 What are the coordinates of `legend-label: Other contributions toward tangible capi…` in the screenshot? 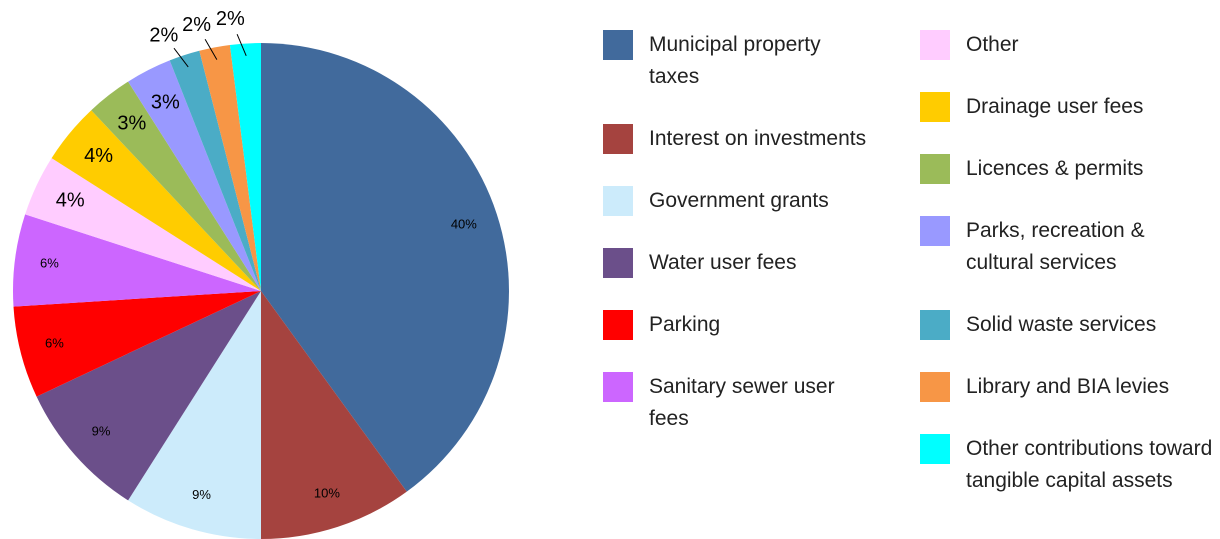 It's located at (1089, 464).